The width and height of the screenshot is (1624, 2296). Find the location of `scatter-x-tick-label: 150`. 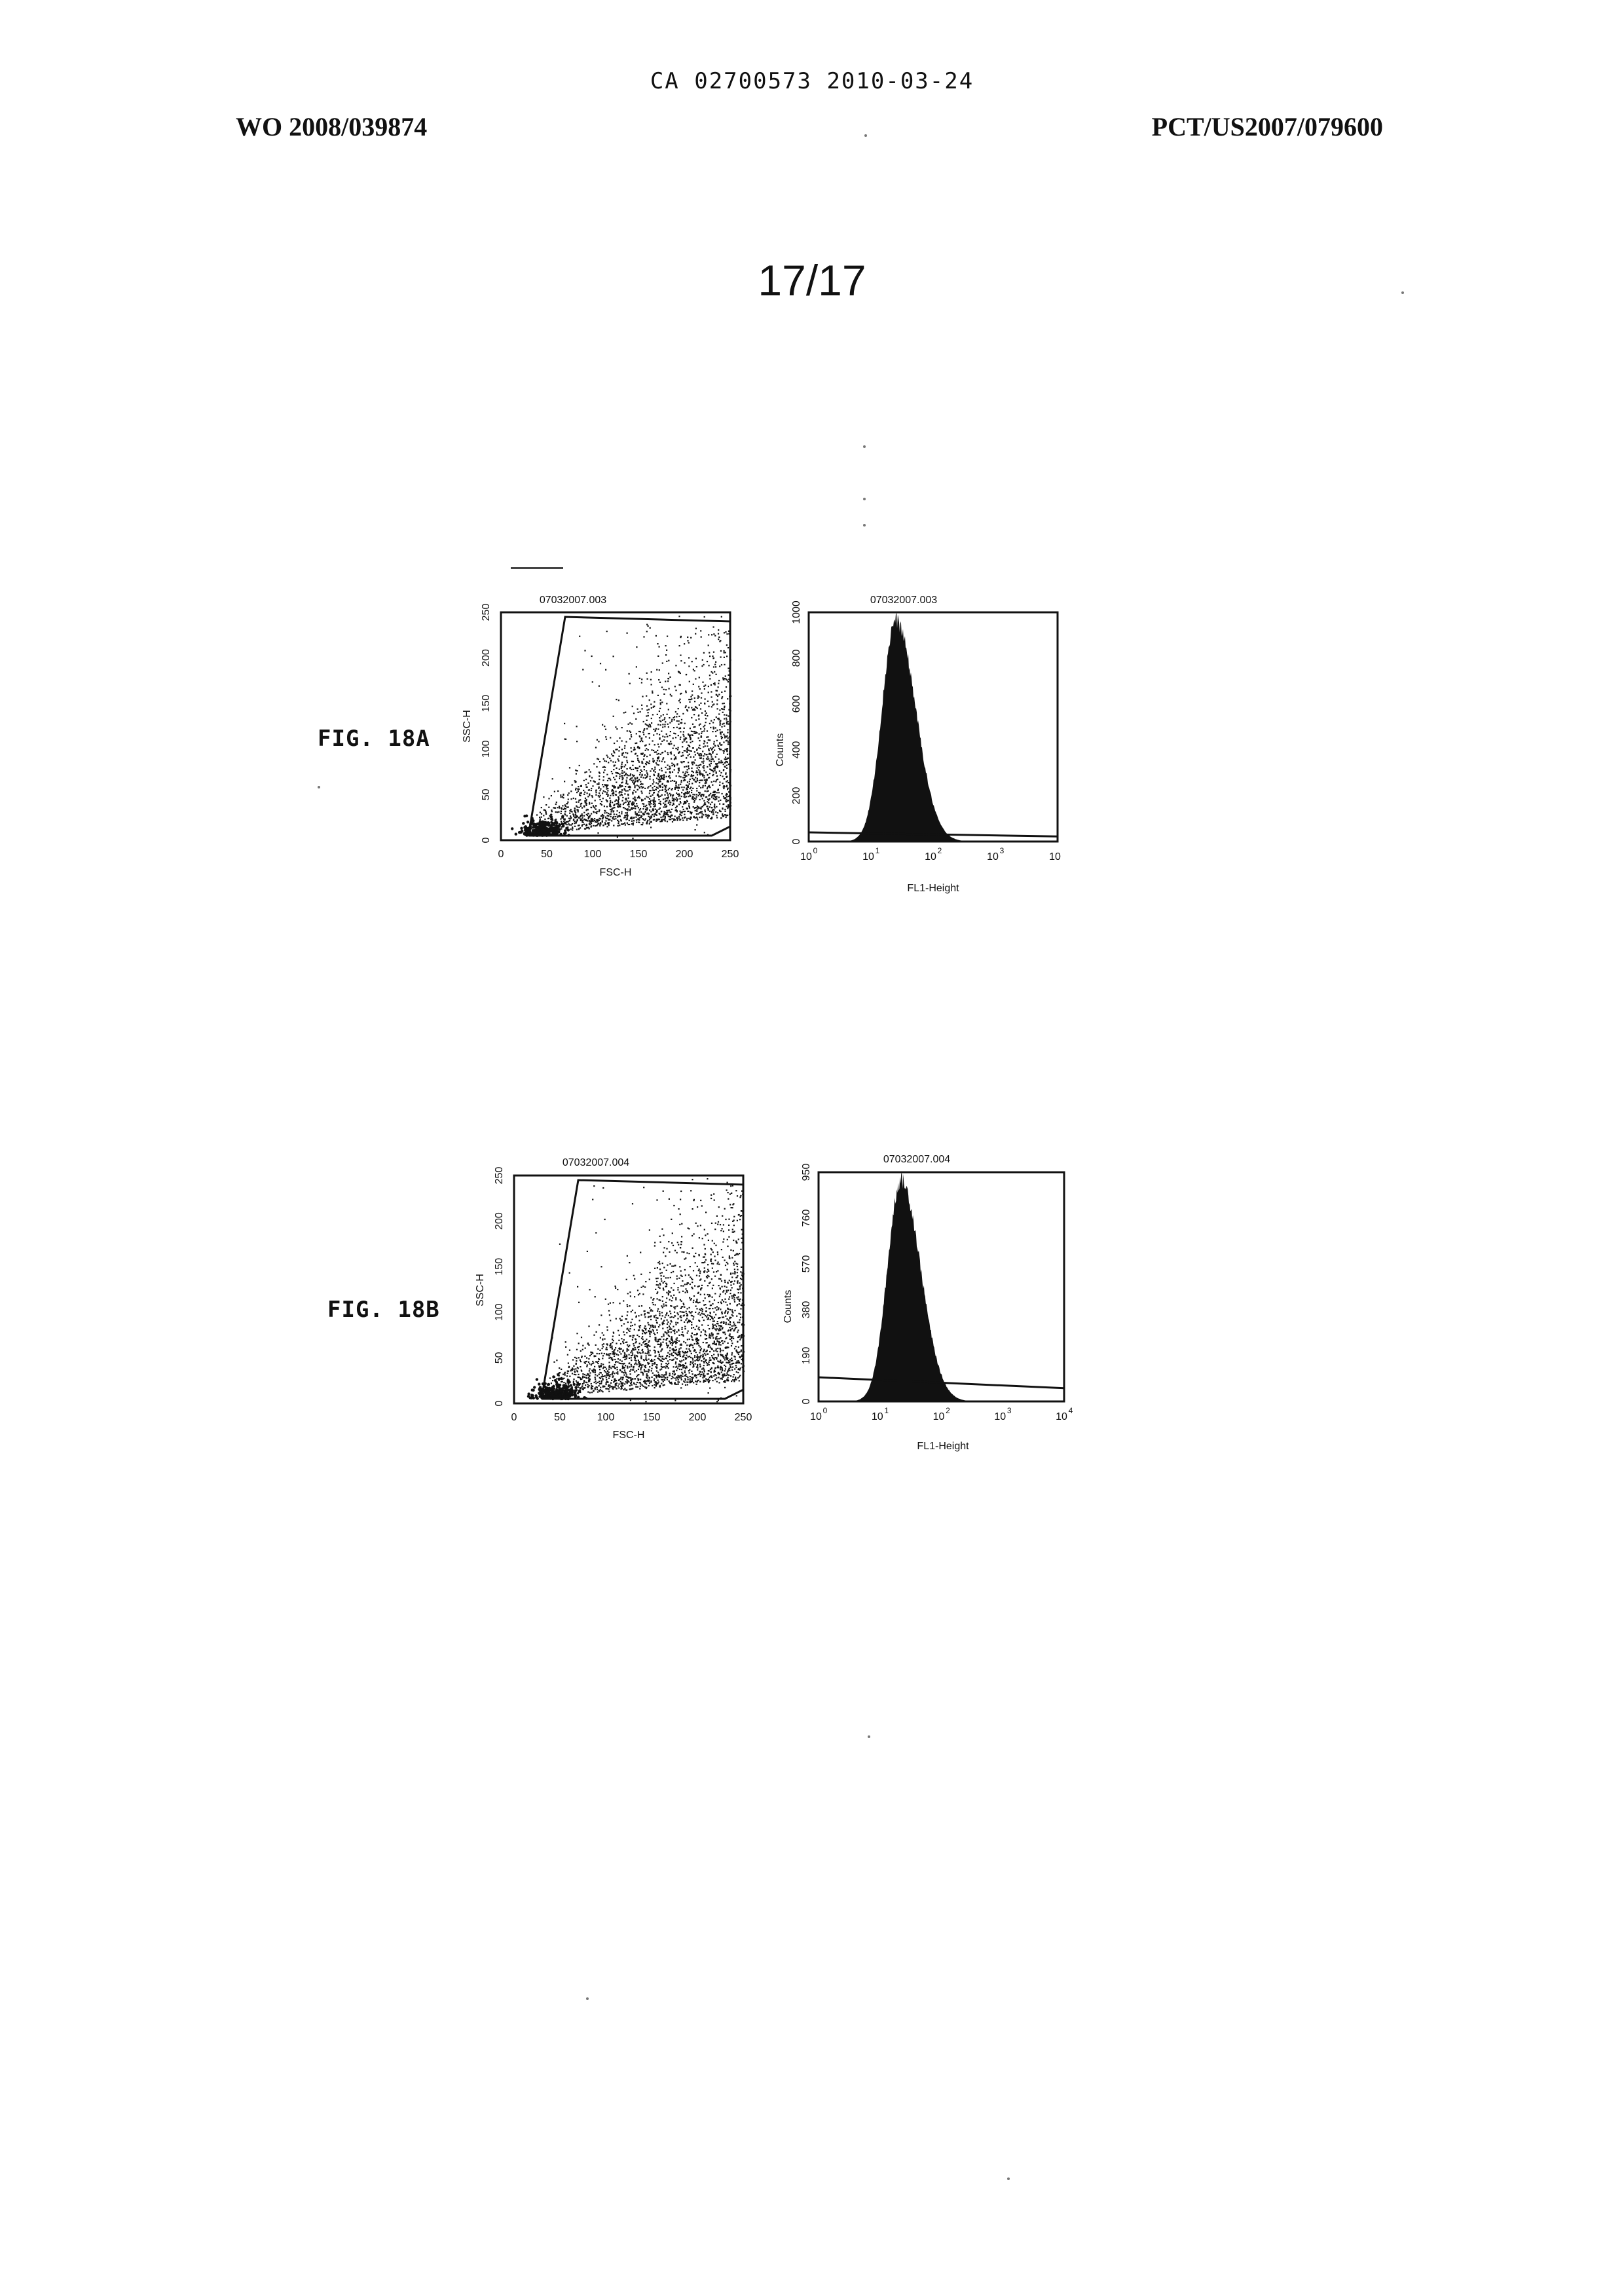

scatter-x-tick-label: 150 is located at coordinates (639, 854).